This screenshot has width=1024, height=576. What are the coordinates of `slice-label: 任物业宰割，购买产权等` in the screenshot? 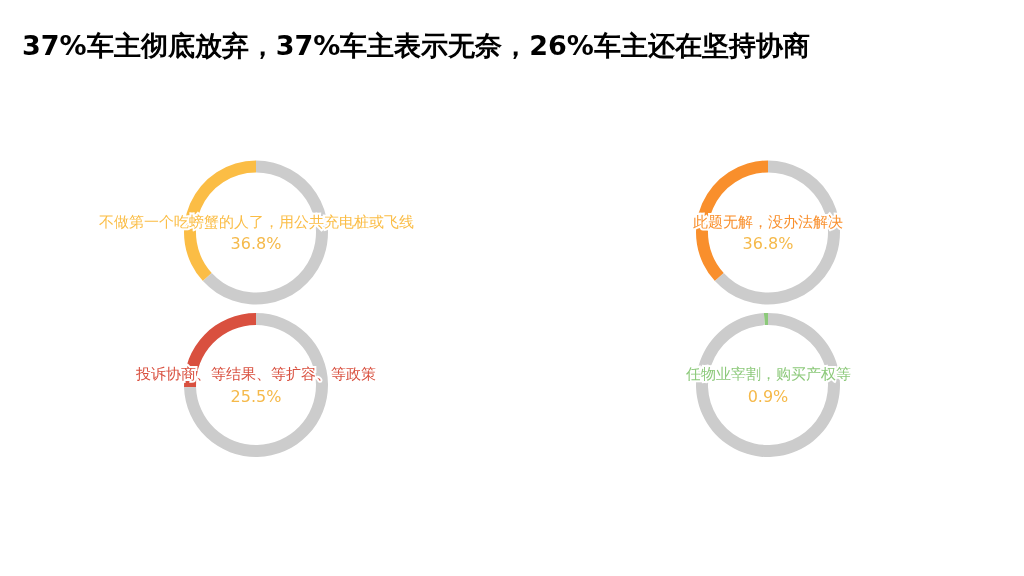 It's located at (767, 374).